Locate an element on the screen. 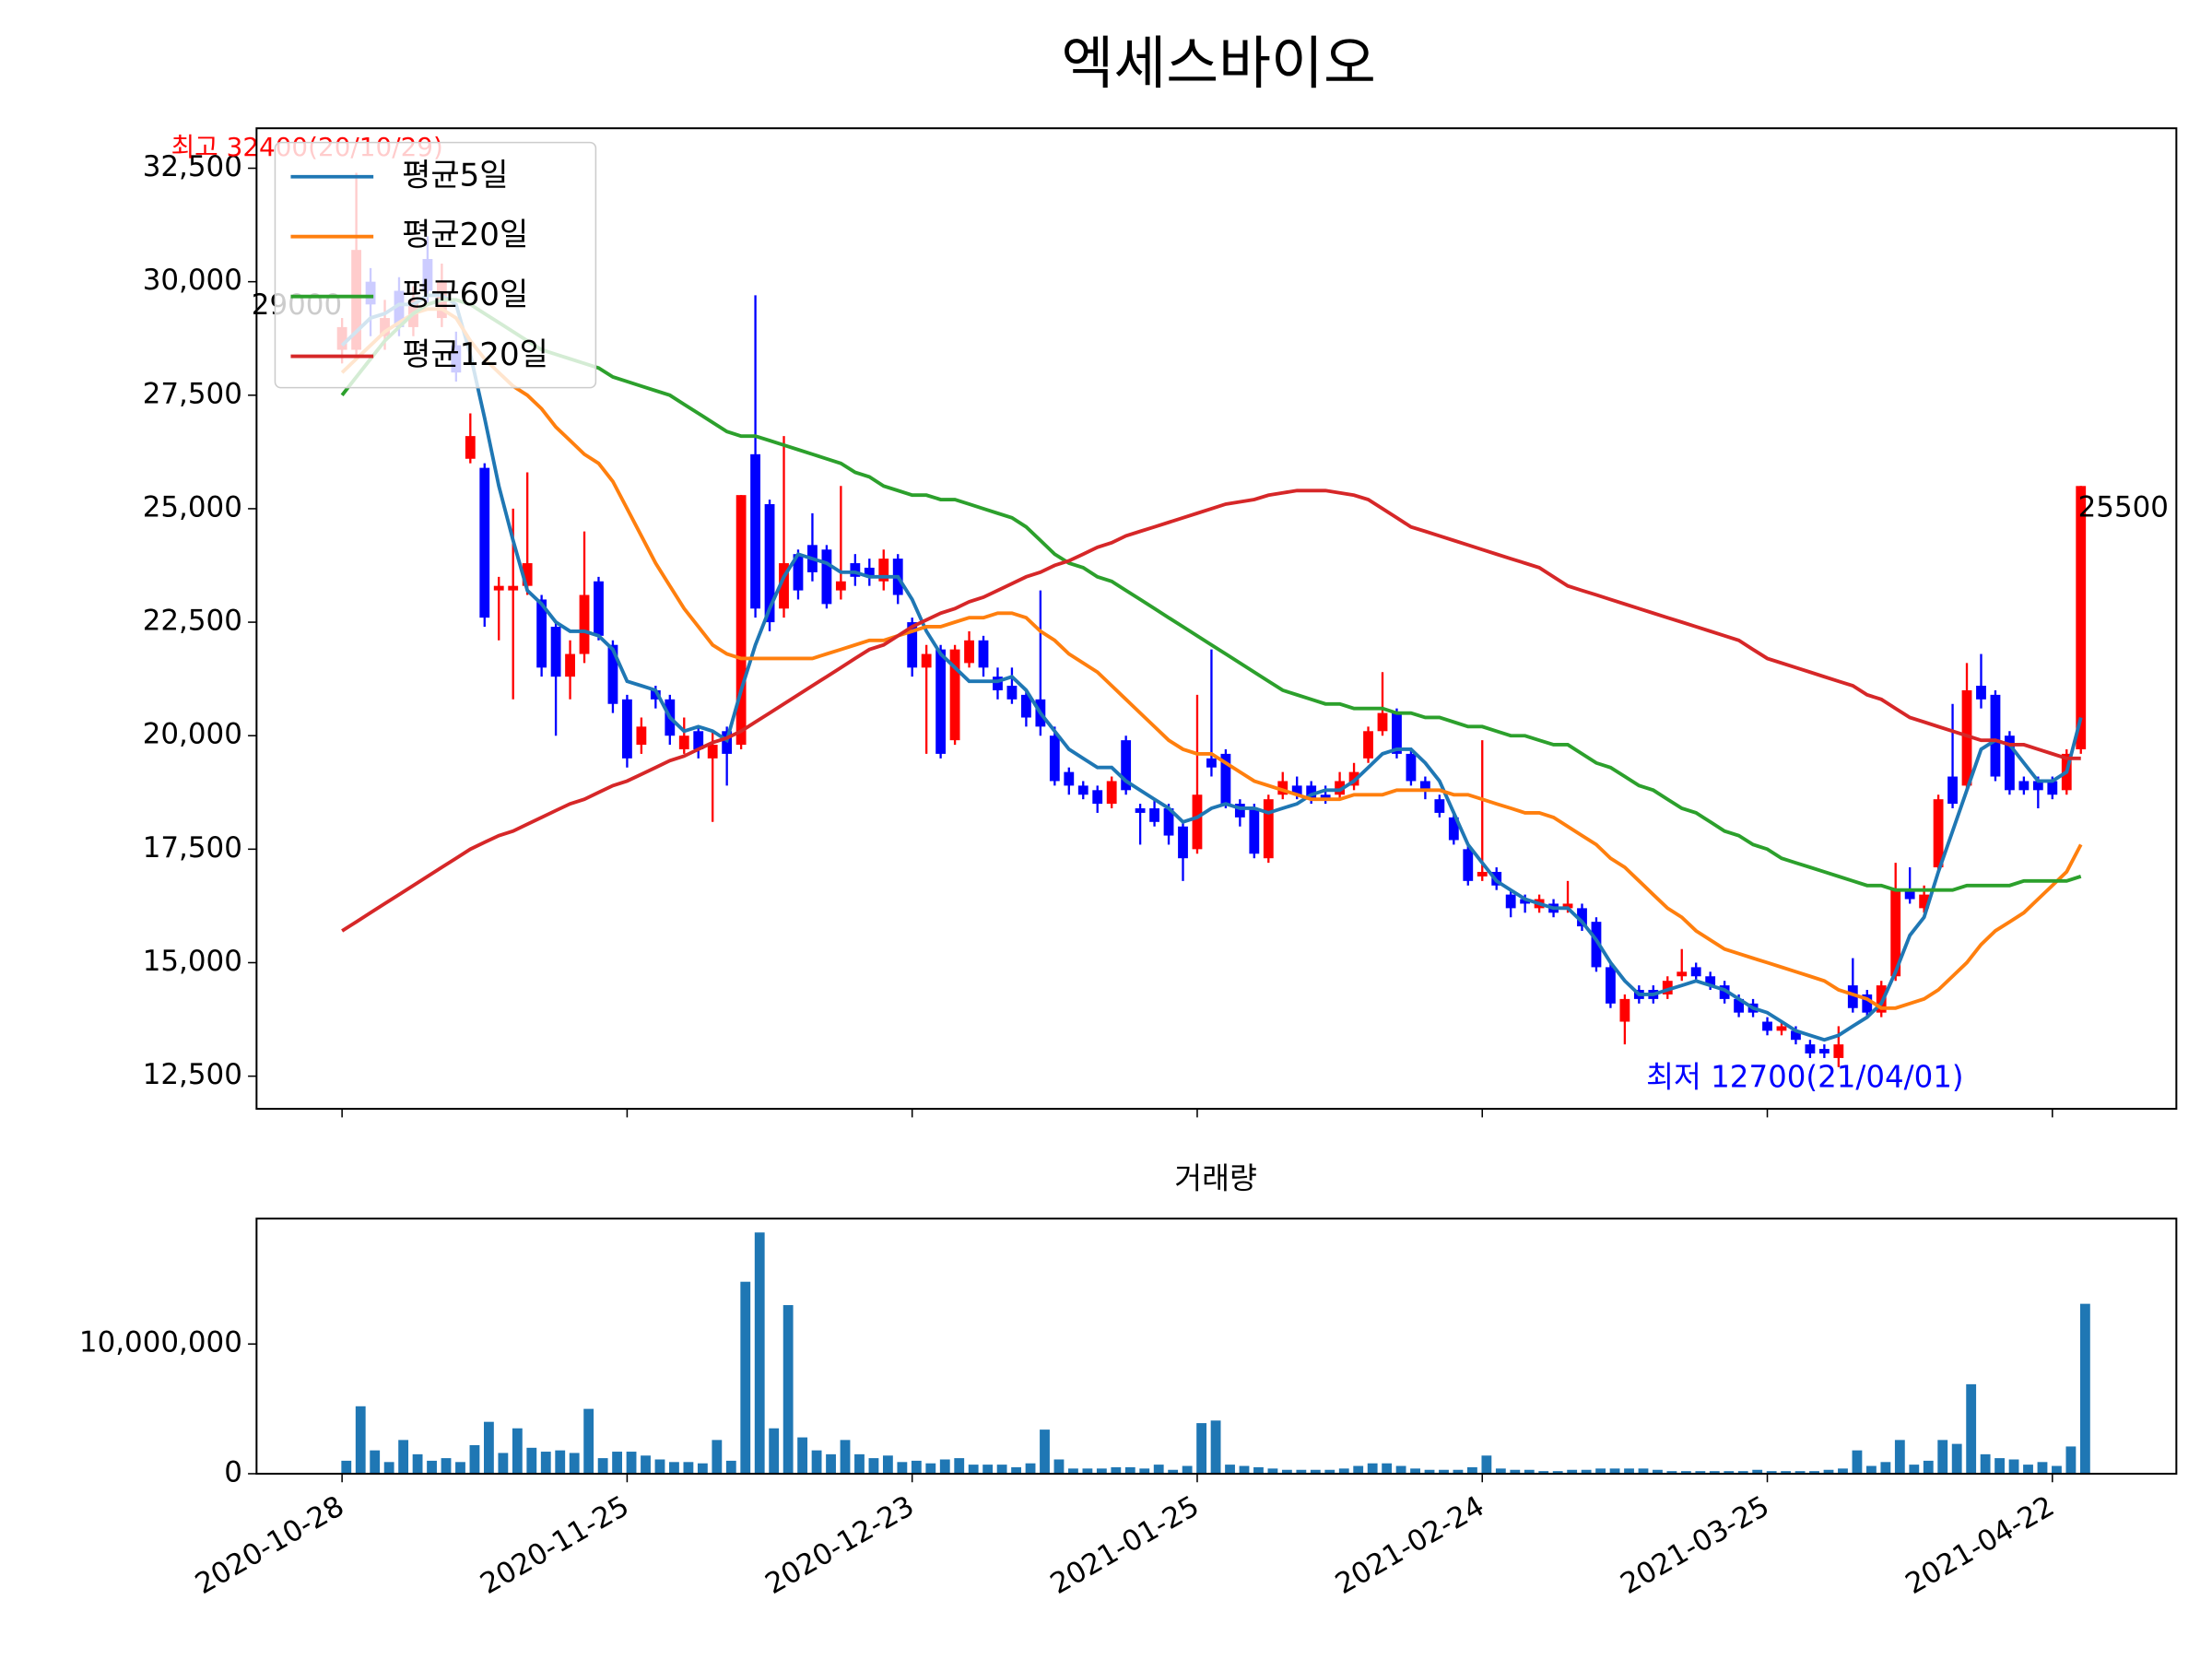 This screenshot has height=1659, width=2212. y-tick-label: 22,500 is located at coordinates (192, 621).